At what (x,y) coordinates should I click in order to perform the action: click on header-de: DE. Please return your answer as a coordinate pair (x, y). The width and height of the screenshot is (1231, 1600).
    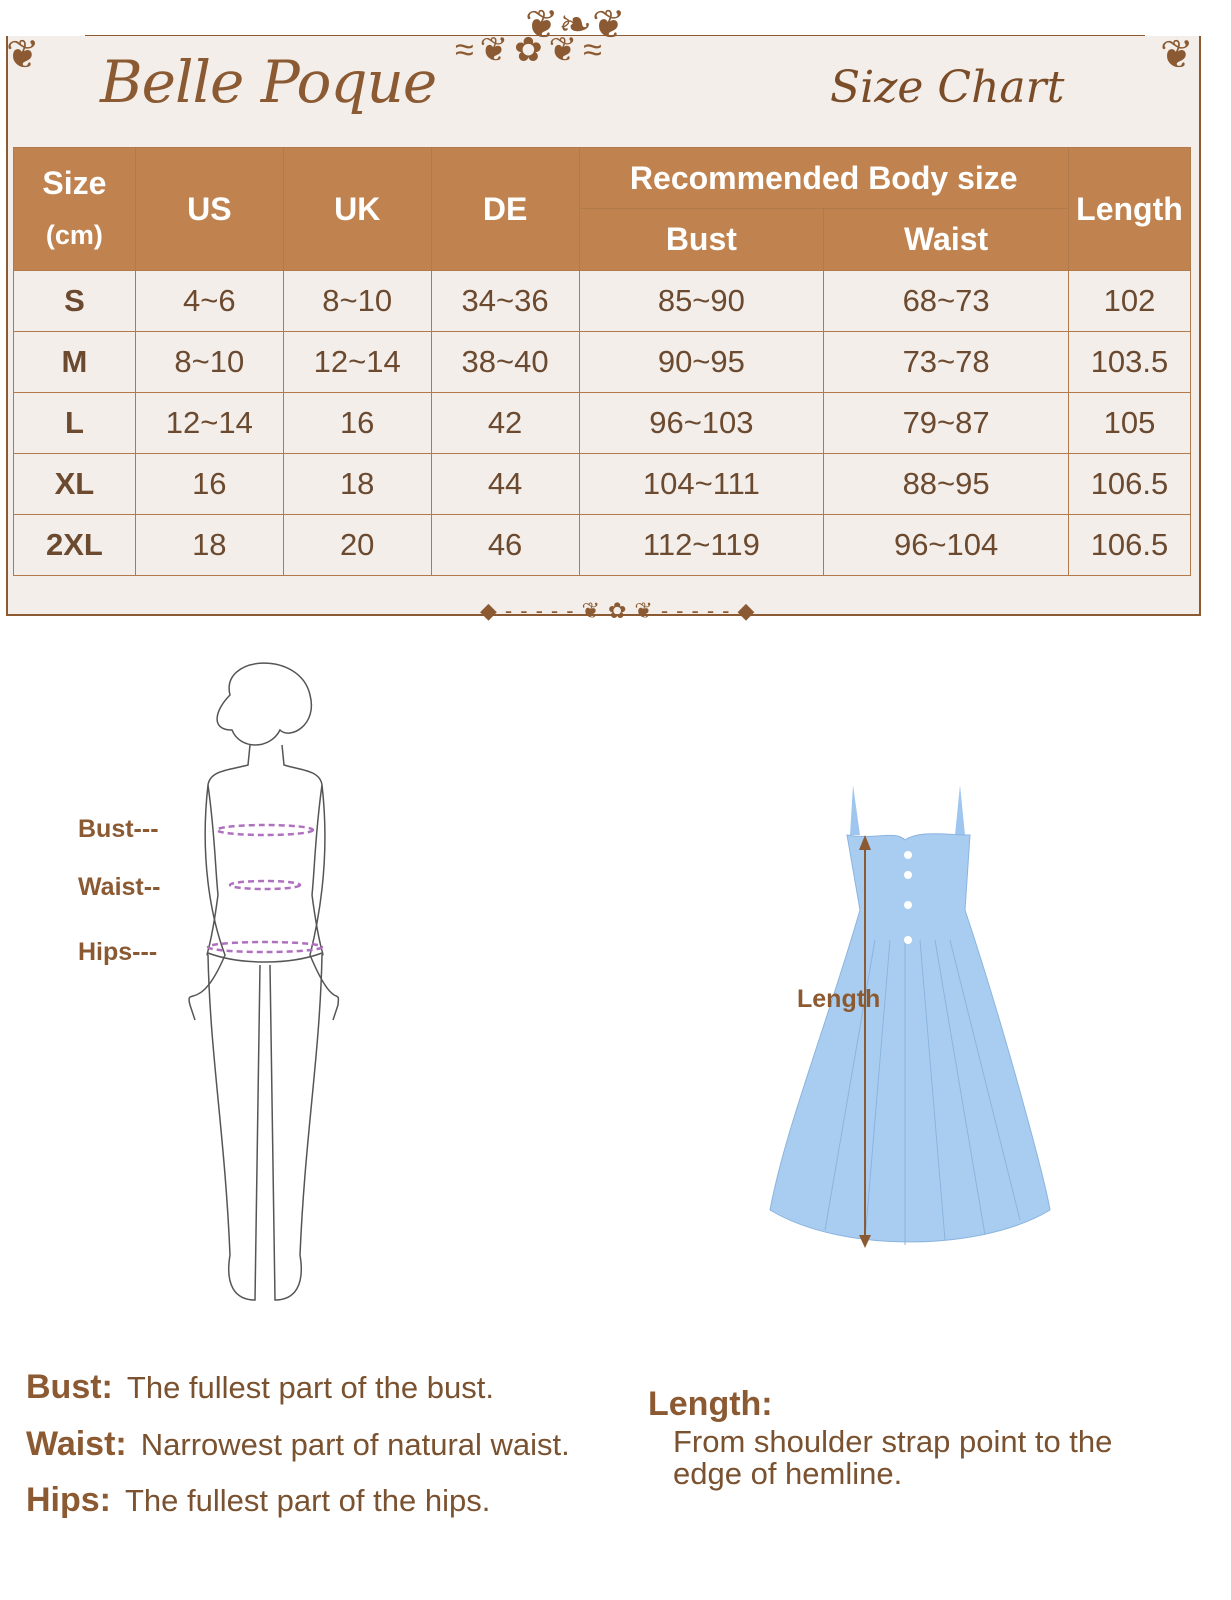
    Looking at the image, I should click on (505, 209).